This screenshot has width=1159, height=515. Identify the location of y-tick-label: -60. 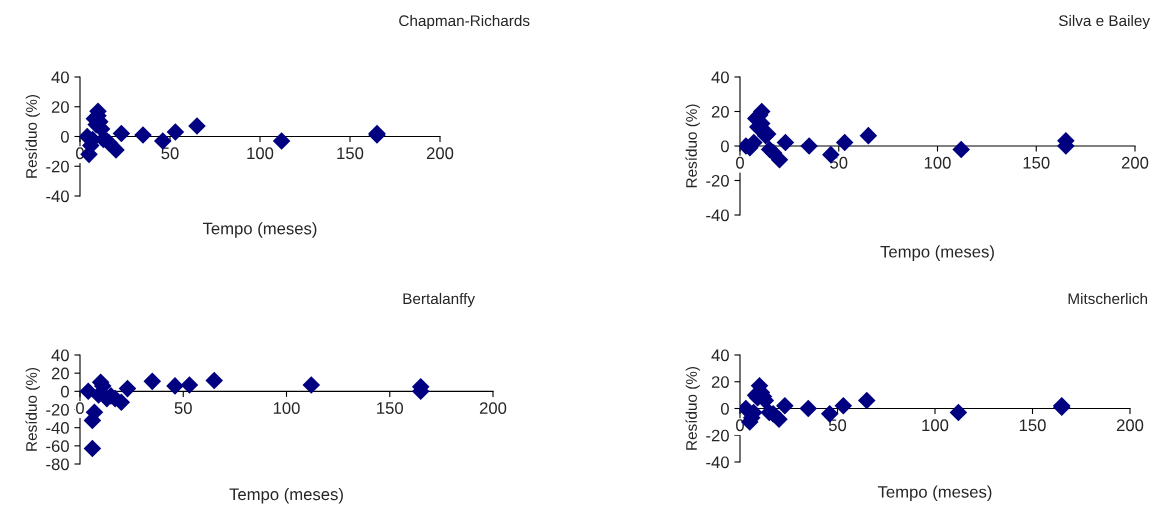
(57, 446).